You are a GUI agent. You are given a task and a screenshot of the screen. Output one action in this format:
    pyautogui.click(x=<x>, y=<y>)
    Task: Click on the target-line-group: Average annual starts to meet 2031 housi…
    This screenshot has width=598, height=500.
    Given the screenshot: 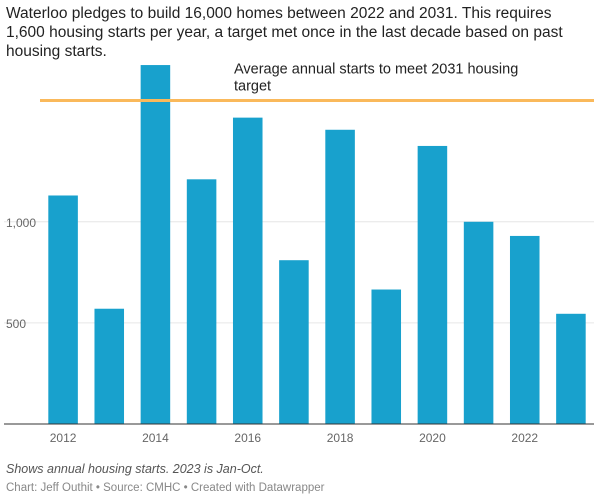 What is the action you would take?
    pyautogui.click(x=317, y=81)
    